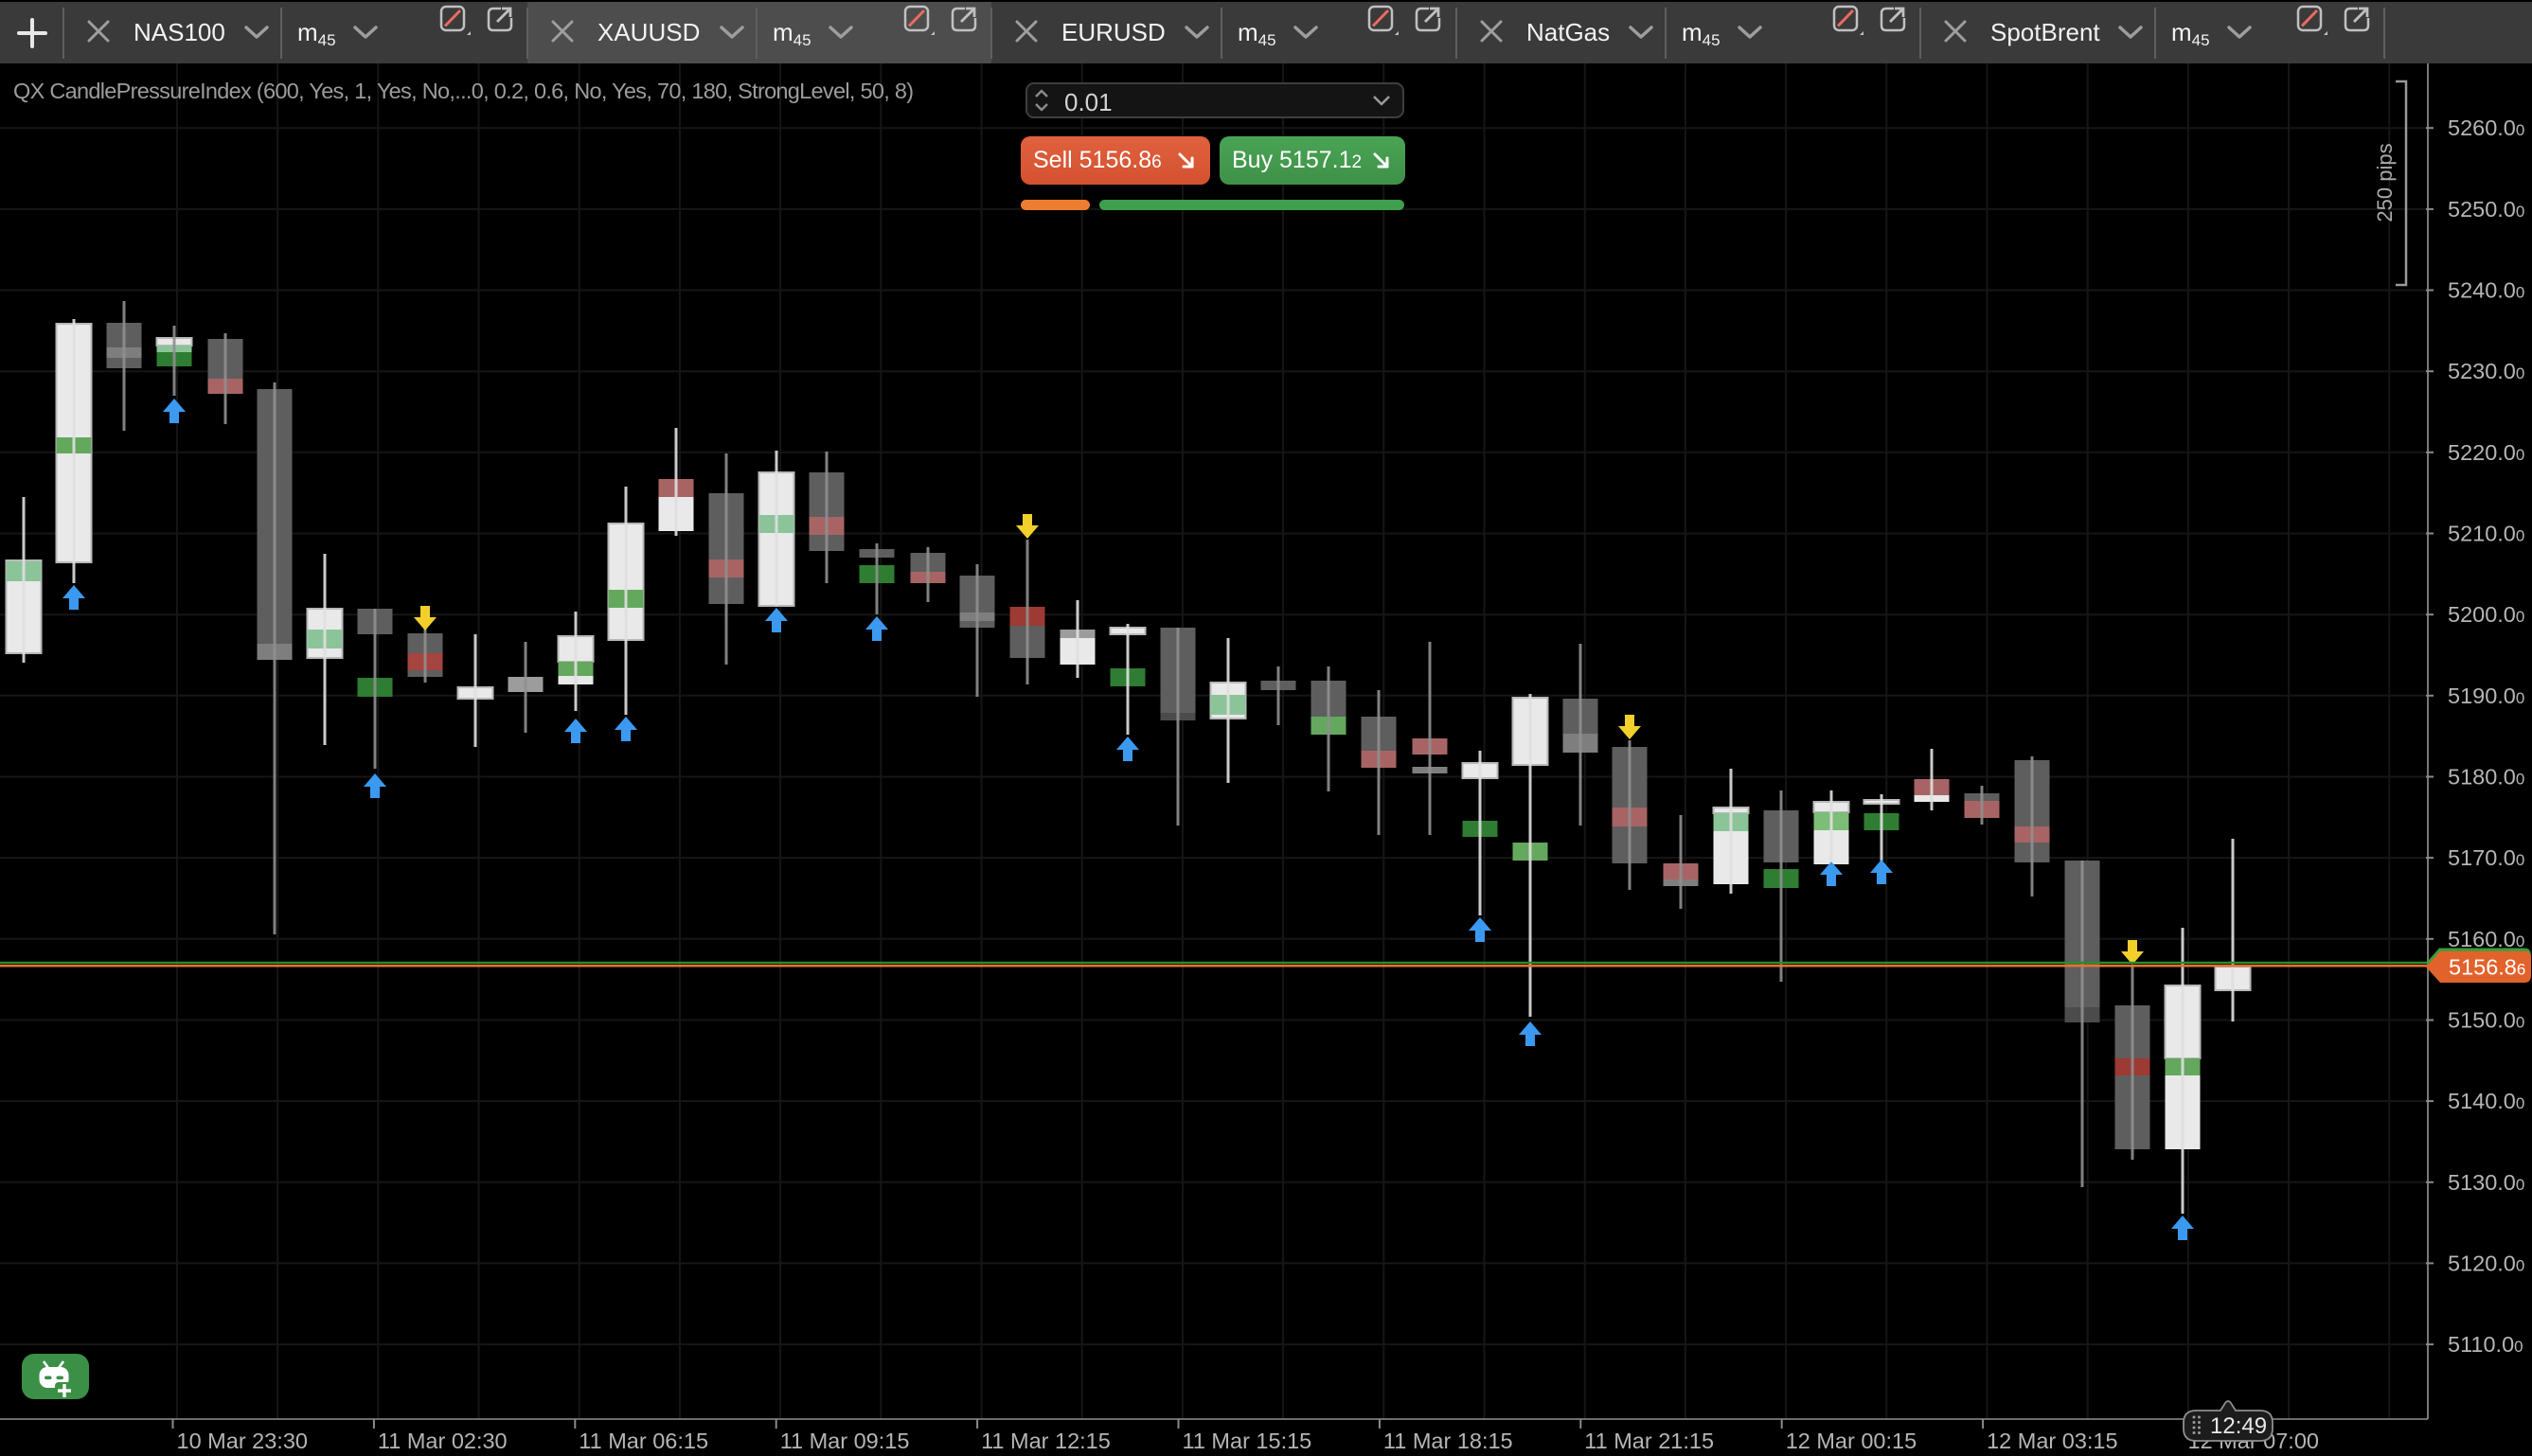 This screenshot has width=2532, height=1456. What do you see at coordinates (2486, 696) in the screenshot?
I see `svg-text: 5190.00` at bounding box center [2486, 696].